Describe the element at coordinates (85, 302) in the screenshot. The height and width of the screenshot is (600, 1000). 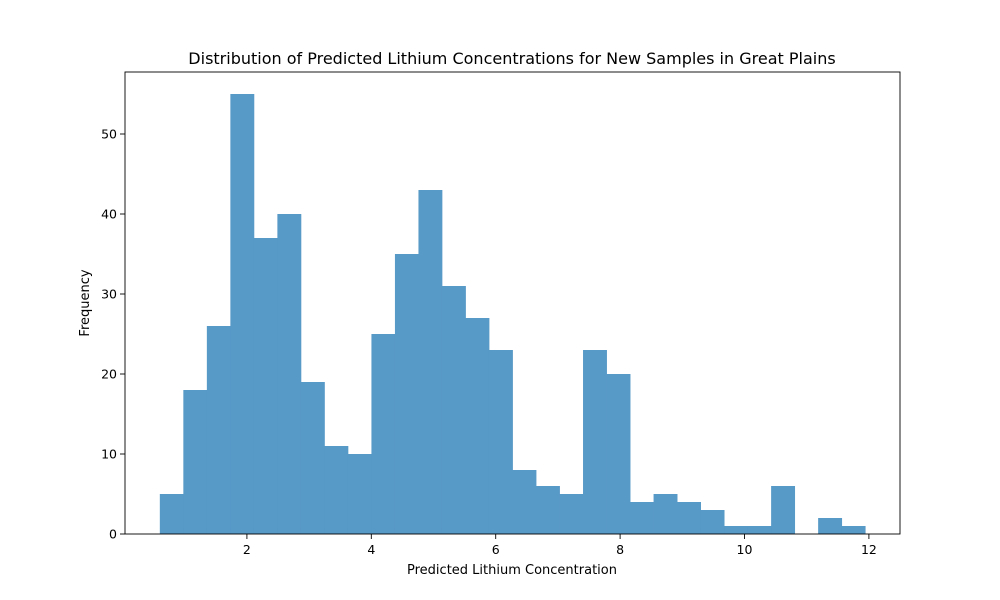
I see `y-axis-label: Frequency` at that location.